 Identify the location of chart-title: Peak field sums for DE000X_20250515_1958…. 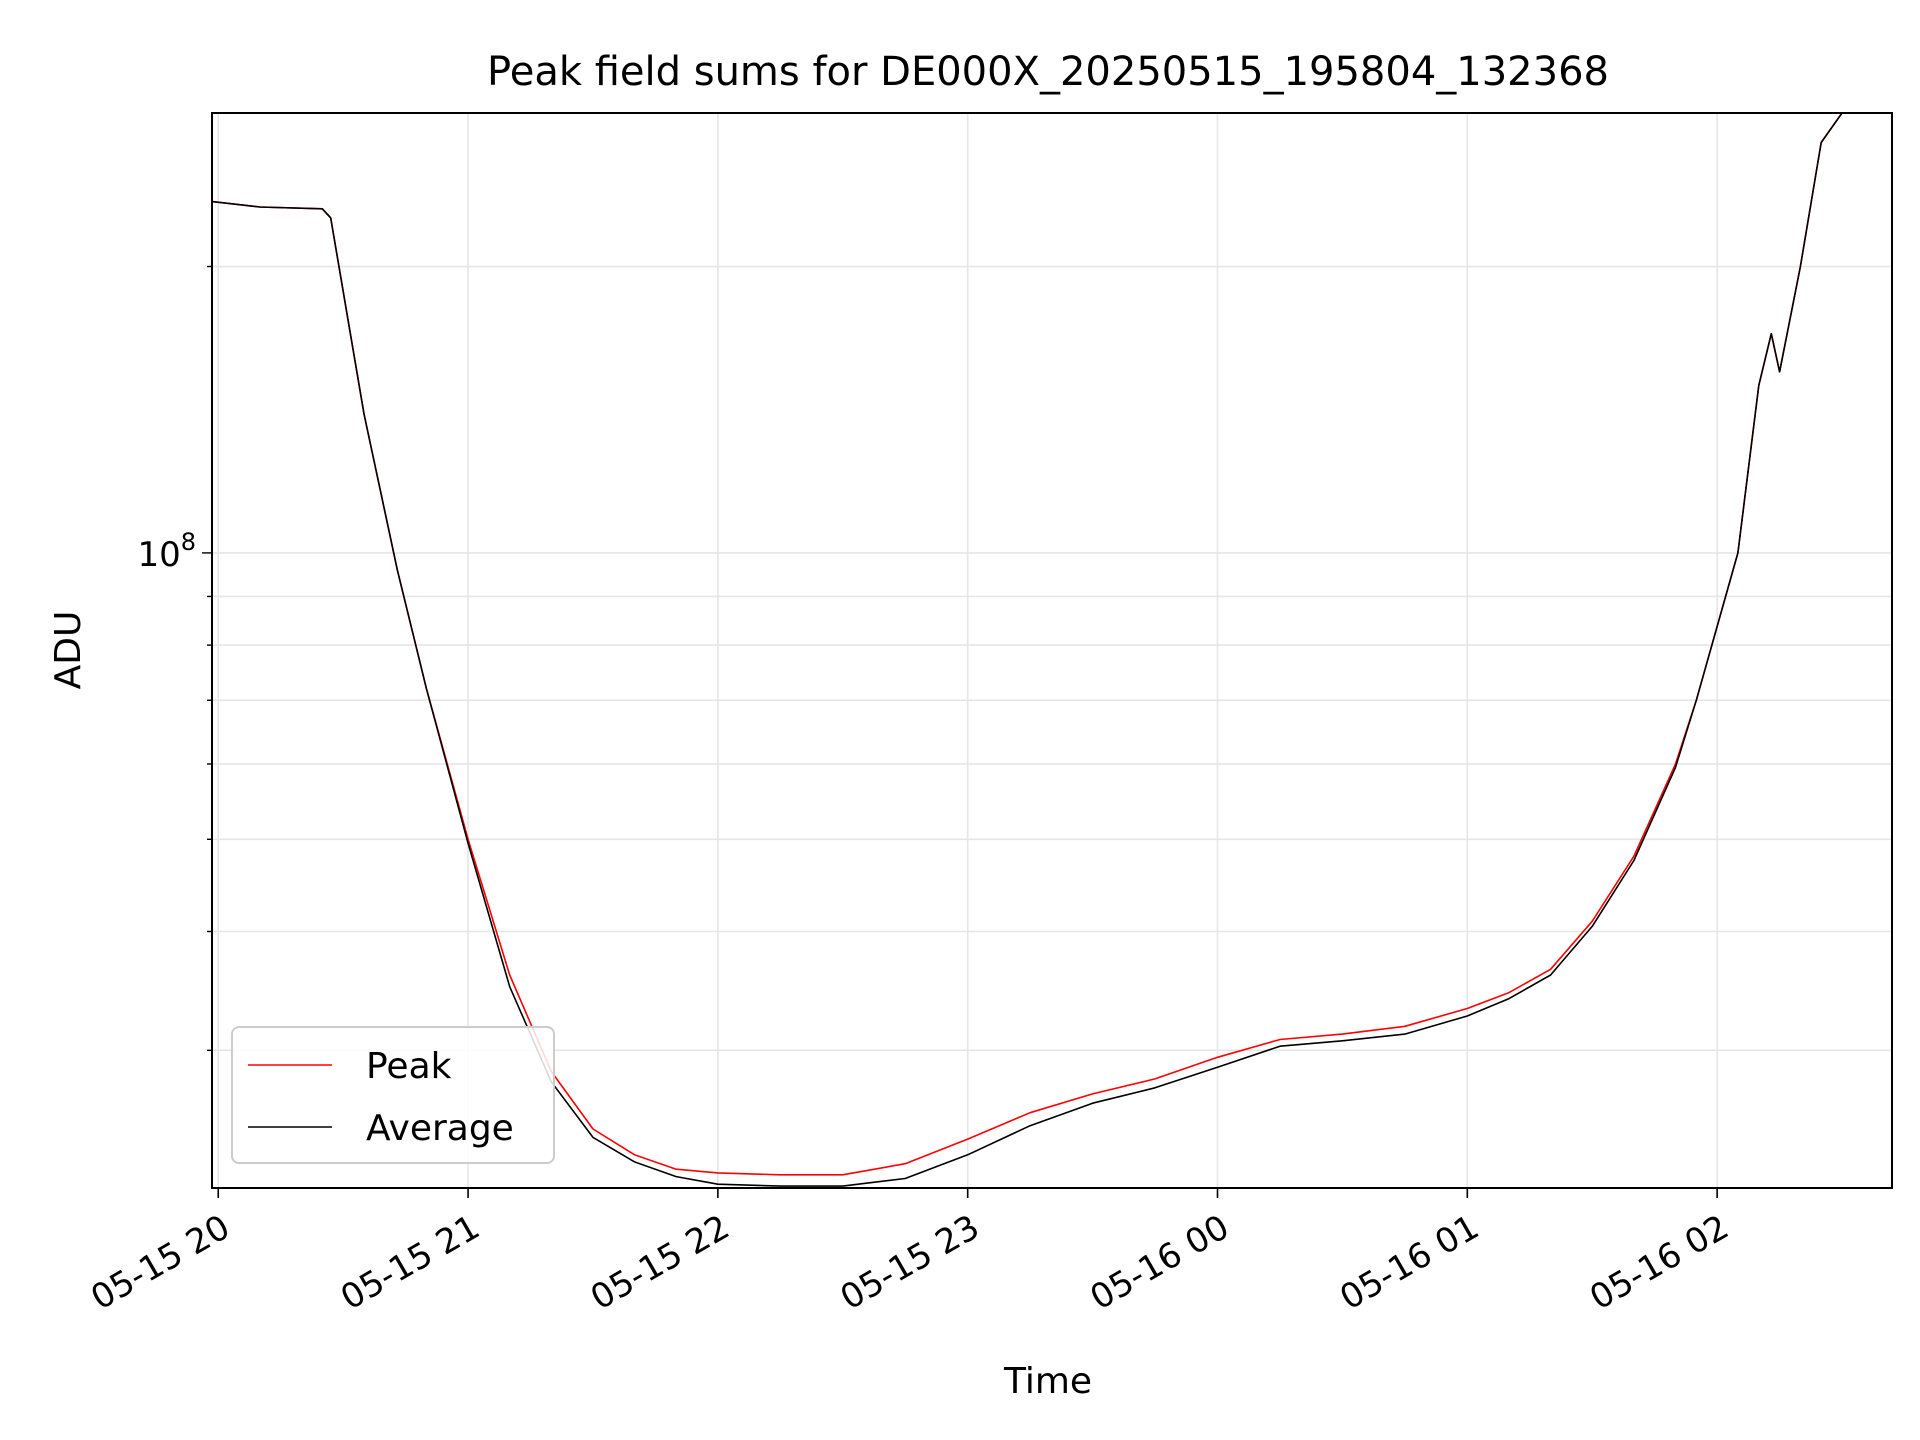
(1048, 72).